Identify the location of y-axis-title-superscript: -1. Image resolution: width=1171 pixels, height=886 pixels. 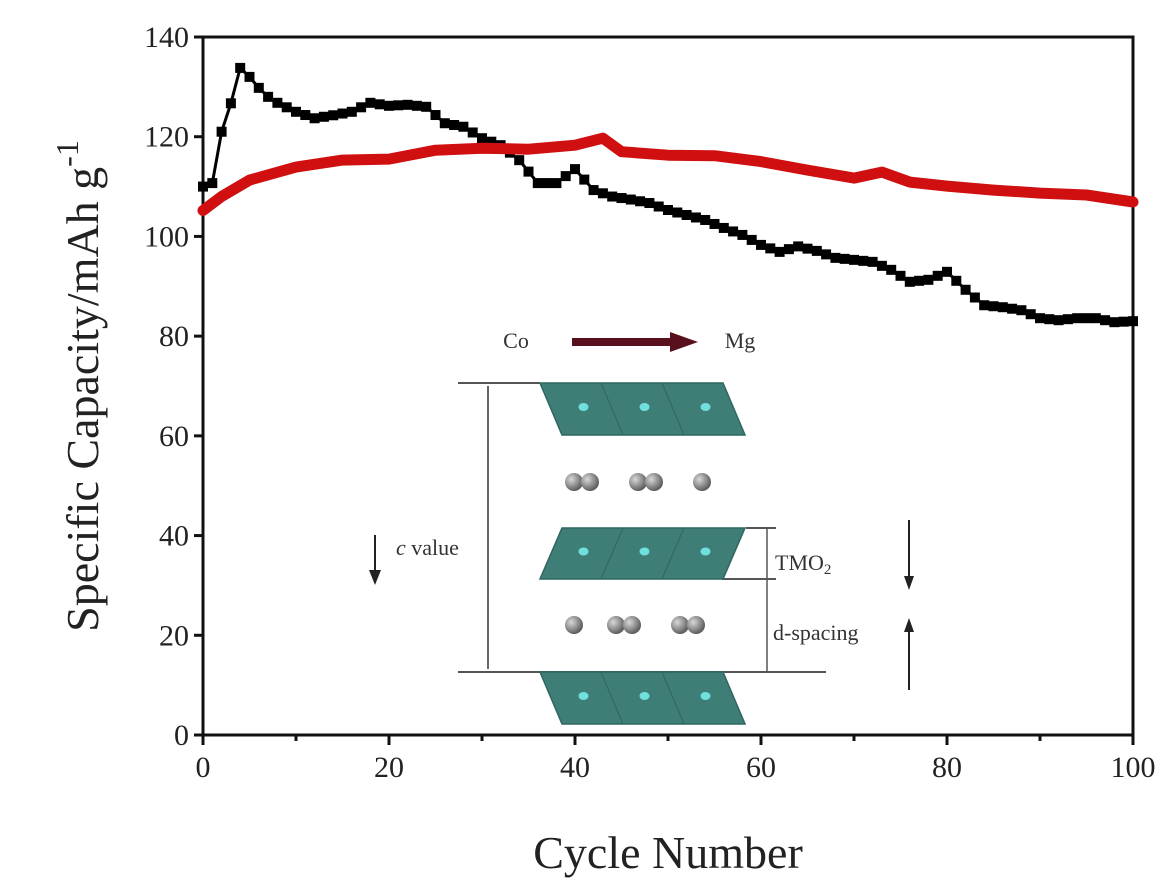
(67, 153).